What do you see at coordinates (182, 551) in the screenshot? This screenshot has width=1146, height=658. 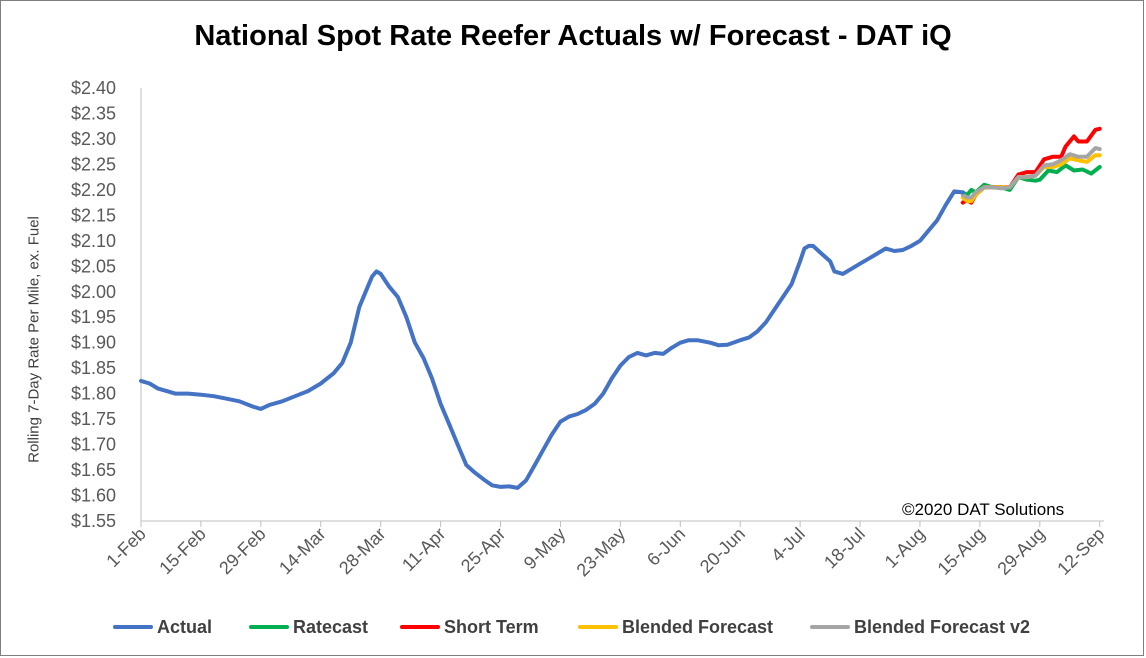 I see `x-tick-label: 15-Feb` at bounding box center [182, 551].